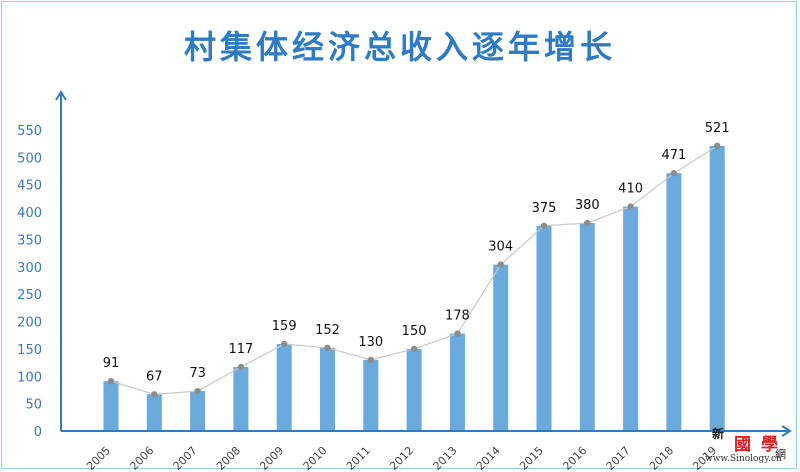 Image resolution: width=800 pixels, height=472 pixels. What do you see at coordinates (500, 247) in the screenshot?
I see `data-label: 304` at bounding box center [500, 247].